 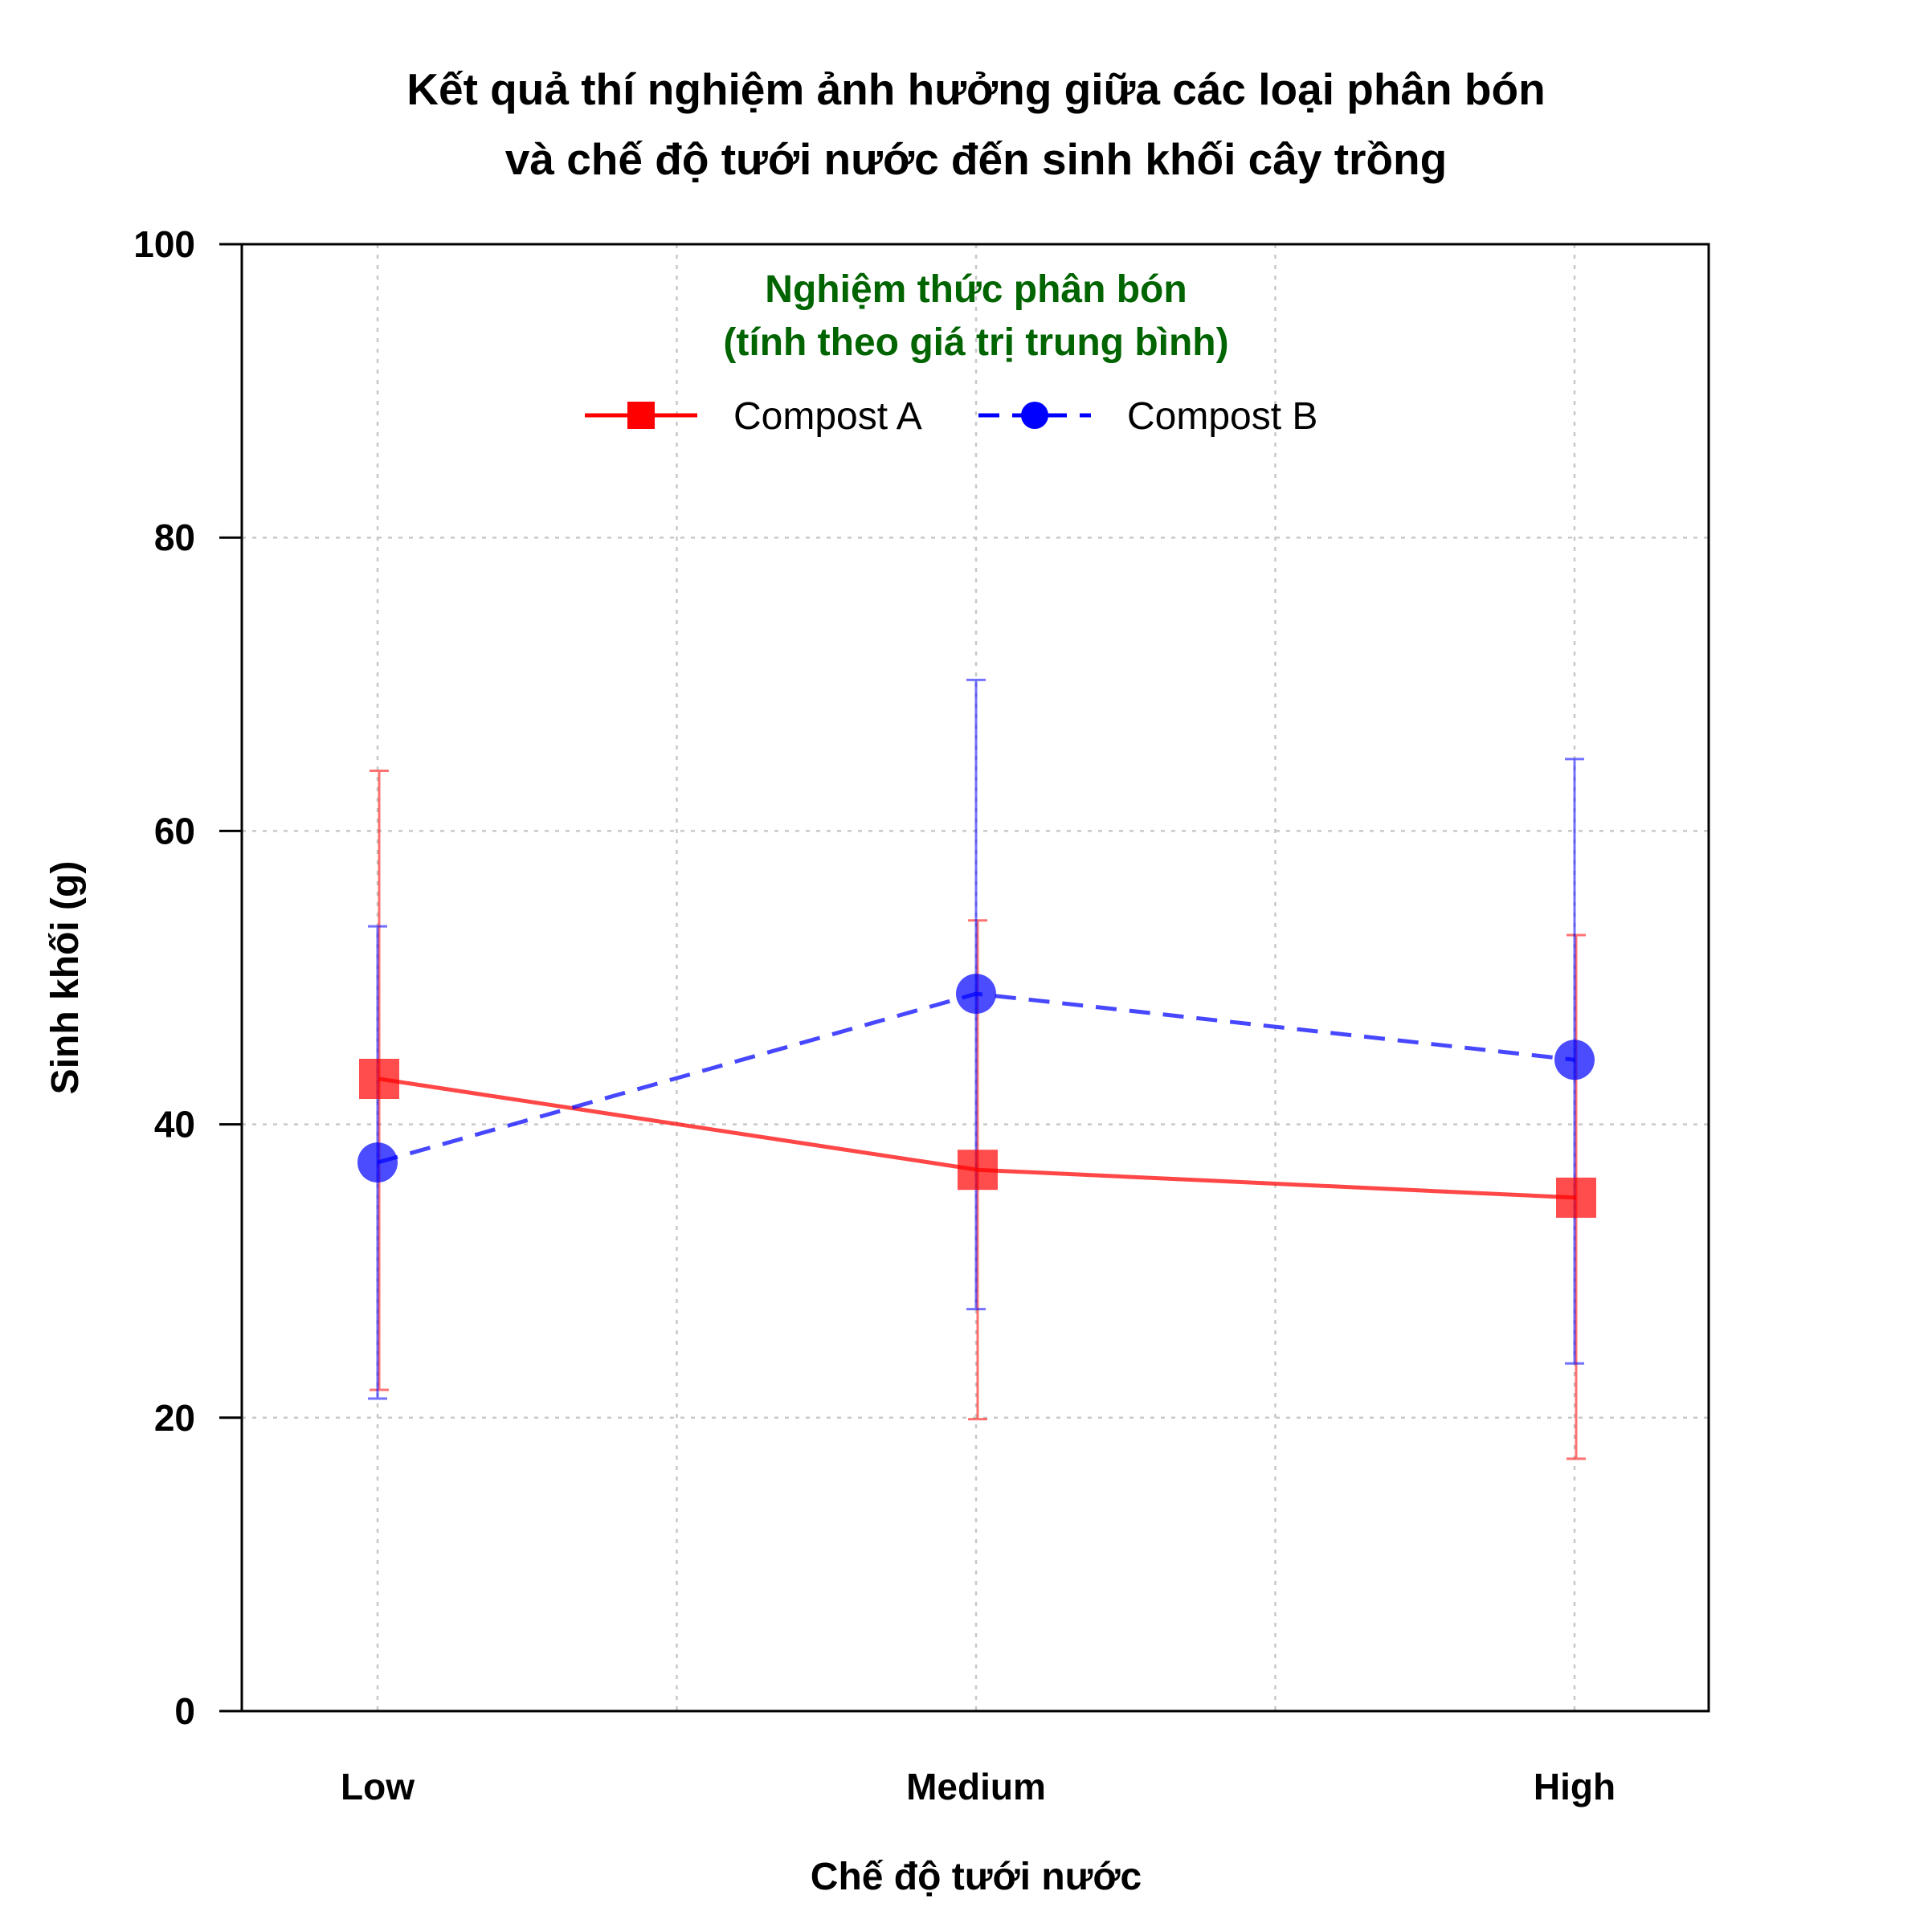 I want to click on y-tick-label: 40, so click(x=175, y=1125).